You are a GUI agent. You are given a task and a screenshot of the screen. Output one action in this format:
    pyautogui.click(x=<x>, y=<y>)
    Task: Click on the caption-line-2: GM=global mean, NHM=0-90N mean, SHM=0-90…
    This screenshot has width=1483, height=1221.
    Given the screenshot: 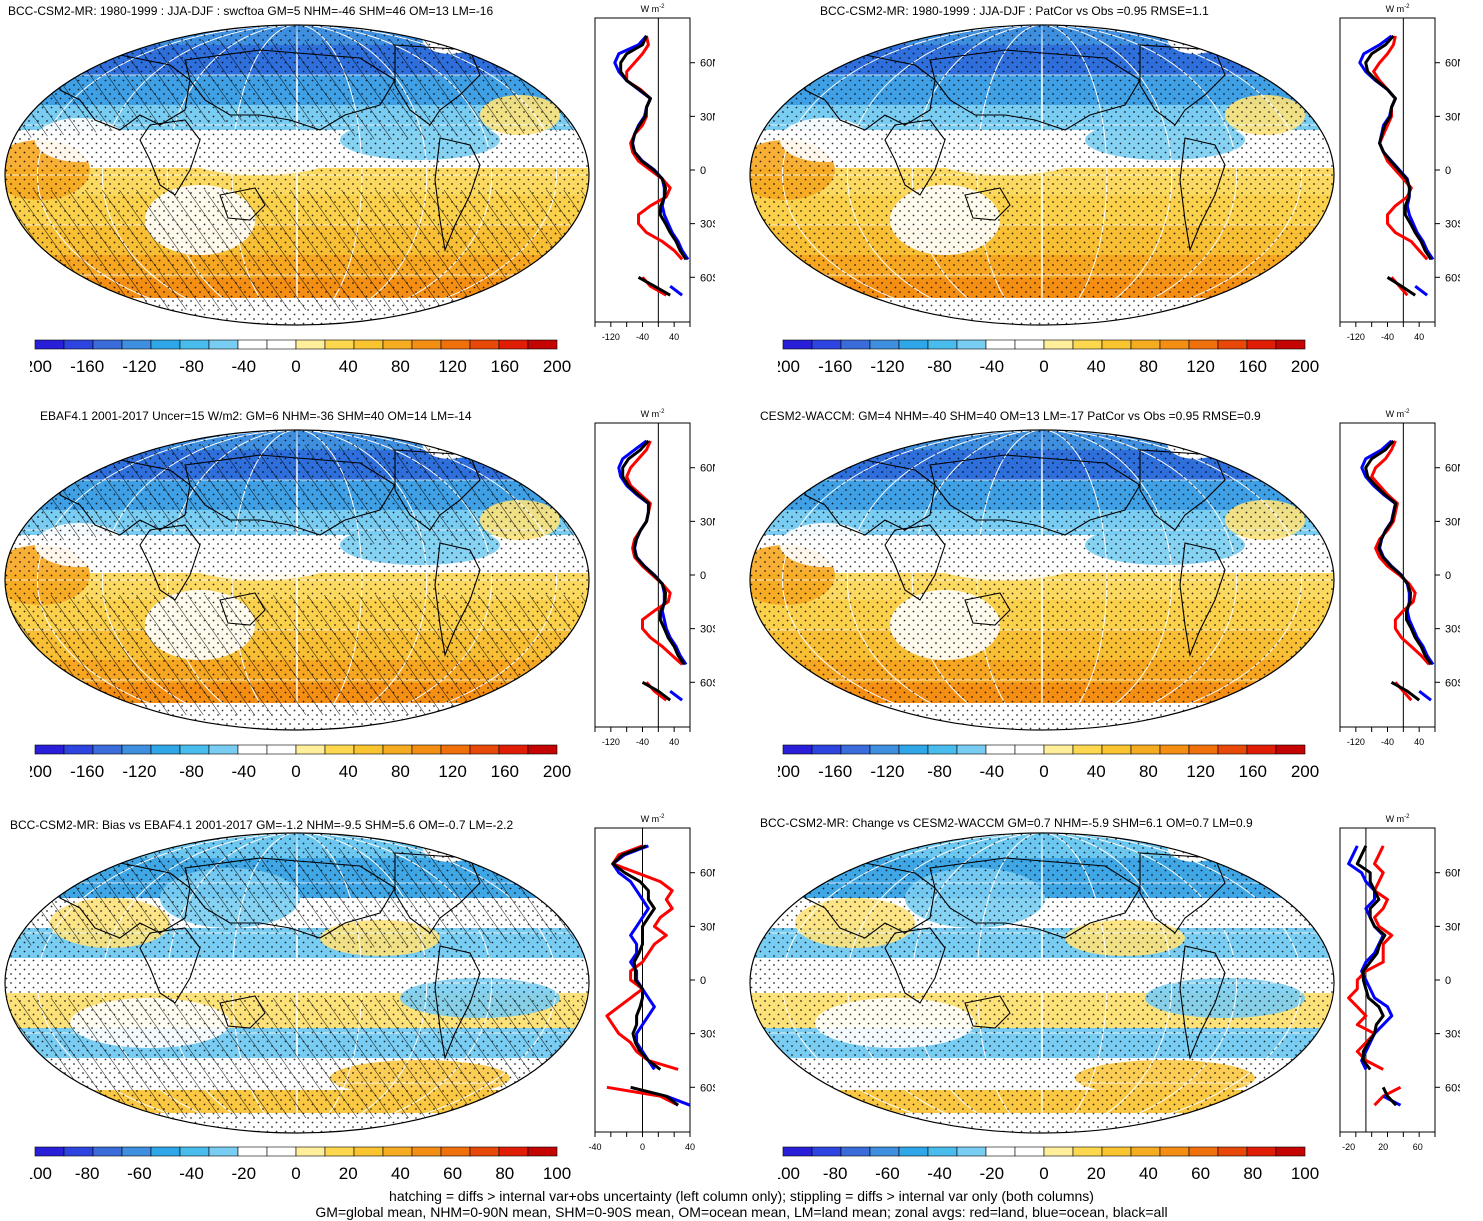 What is the action you would take?
    pyautogui.click(x=741, y=1212)
    